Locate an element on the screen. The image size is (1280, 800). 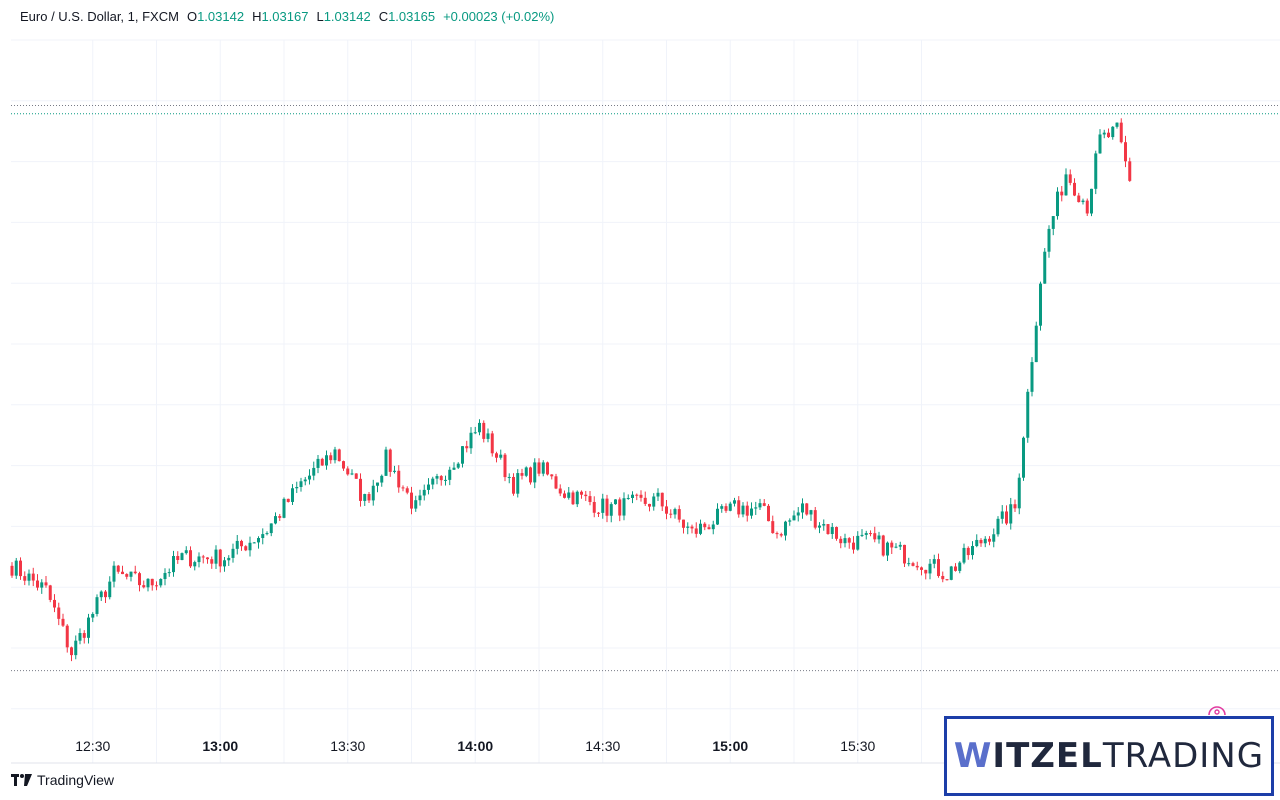
chart-reset-icon is located at coordinates (1217, 710).